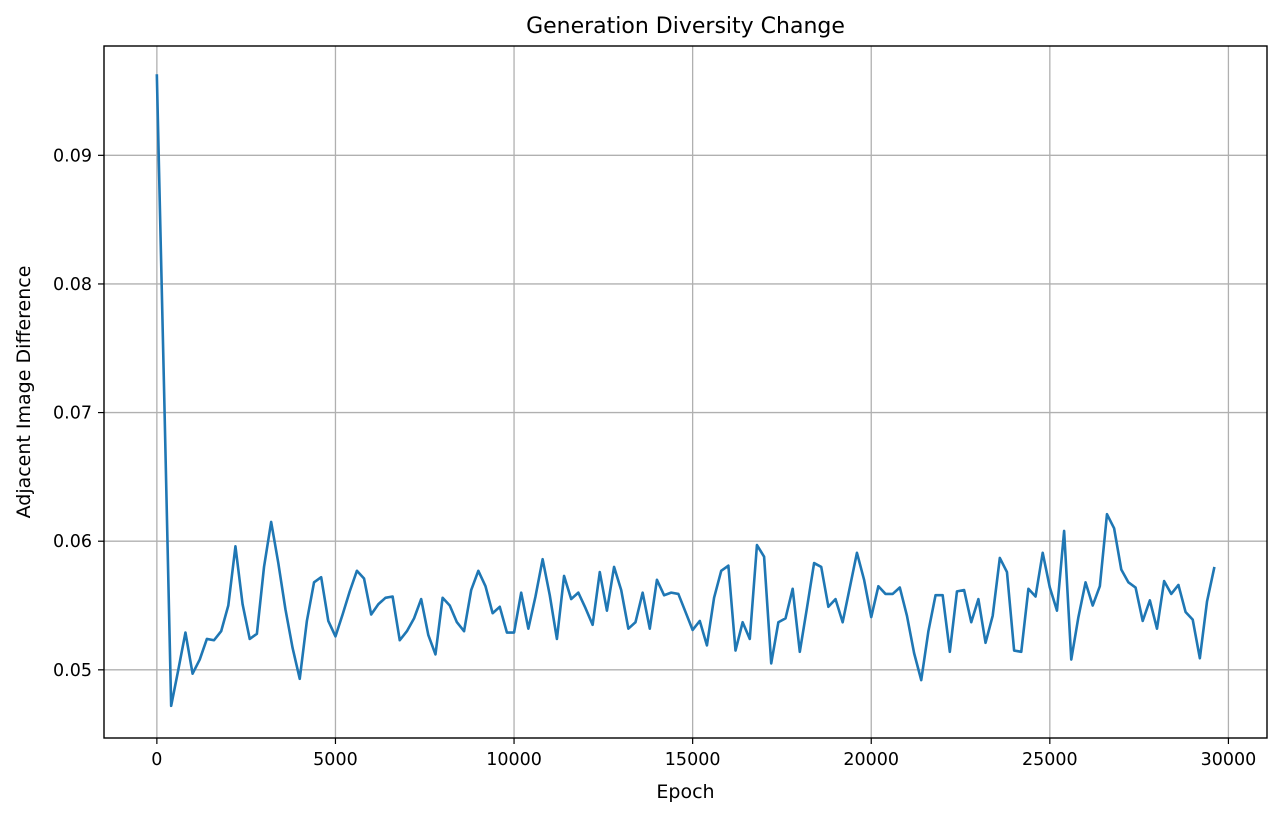 This screenshot has height=817, width=1281. What do you see at coordinates (72, 671) in the screenshot?
I see `y-tick-label: 0.05` at bounding box center [72, 671].